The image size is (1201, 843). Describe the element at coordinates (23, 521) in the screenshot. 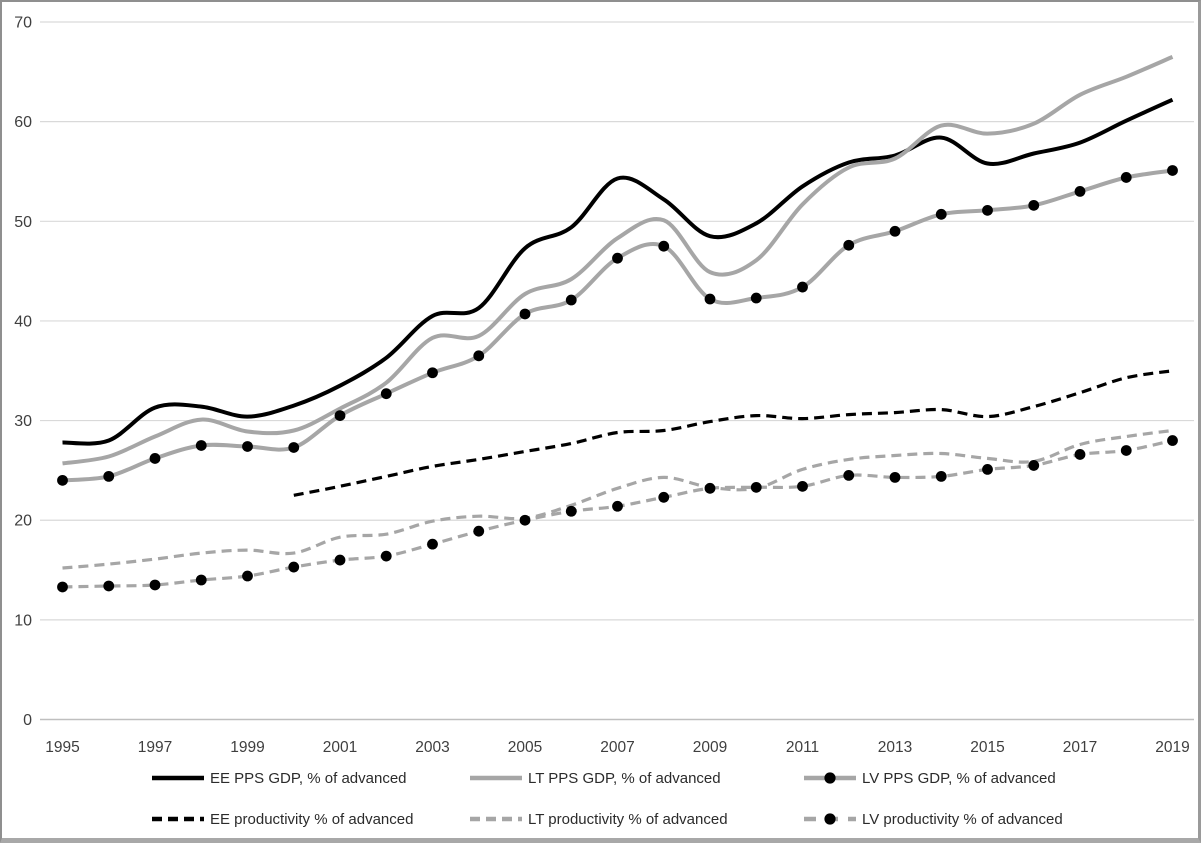

I see `y-tick-label: 20` at that location.